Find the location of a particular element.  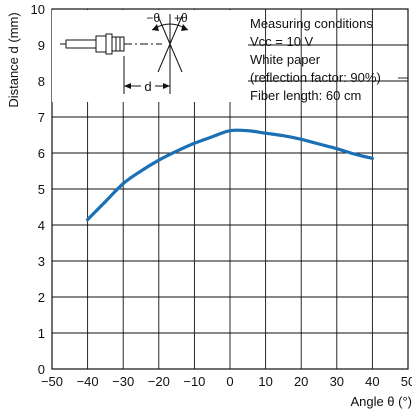

fiber-head is located at coordinates (118, 44).